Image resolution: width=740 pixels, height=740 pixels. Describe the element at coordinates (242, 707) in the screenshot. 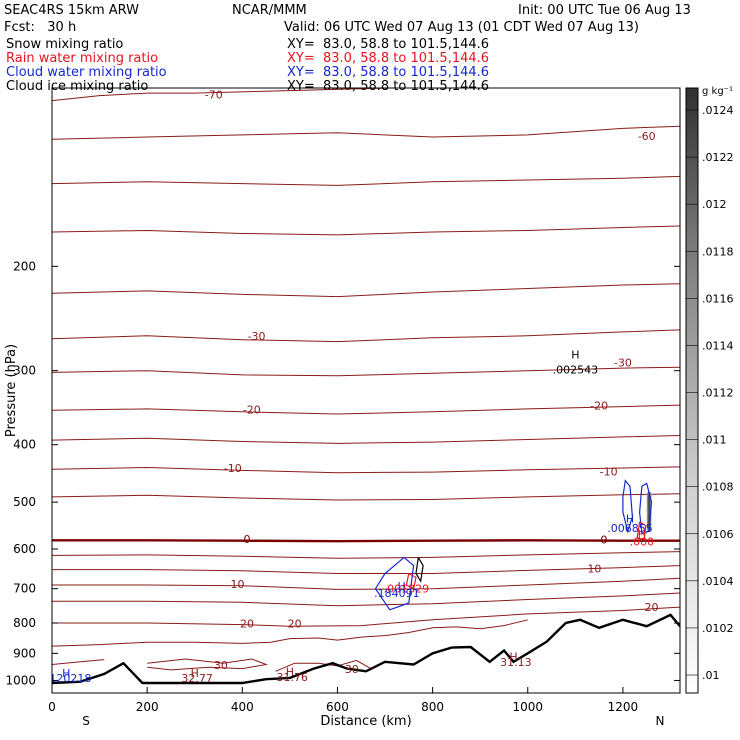

I see `x-tick-label-2: 400` at that location.